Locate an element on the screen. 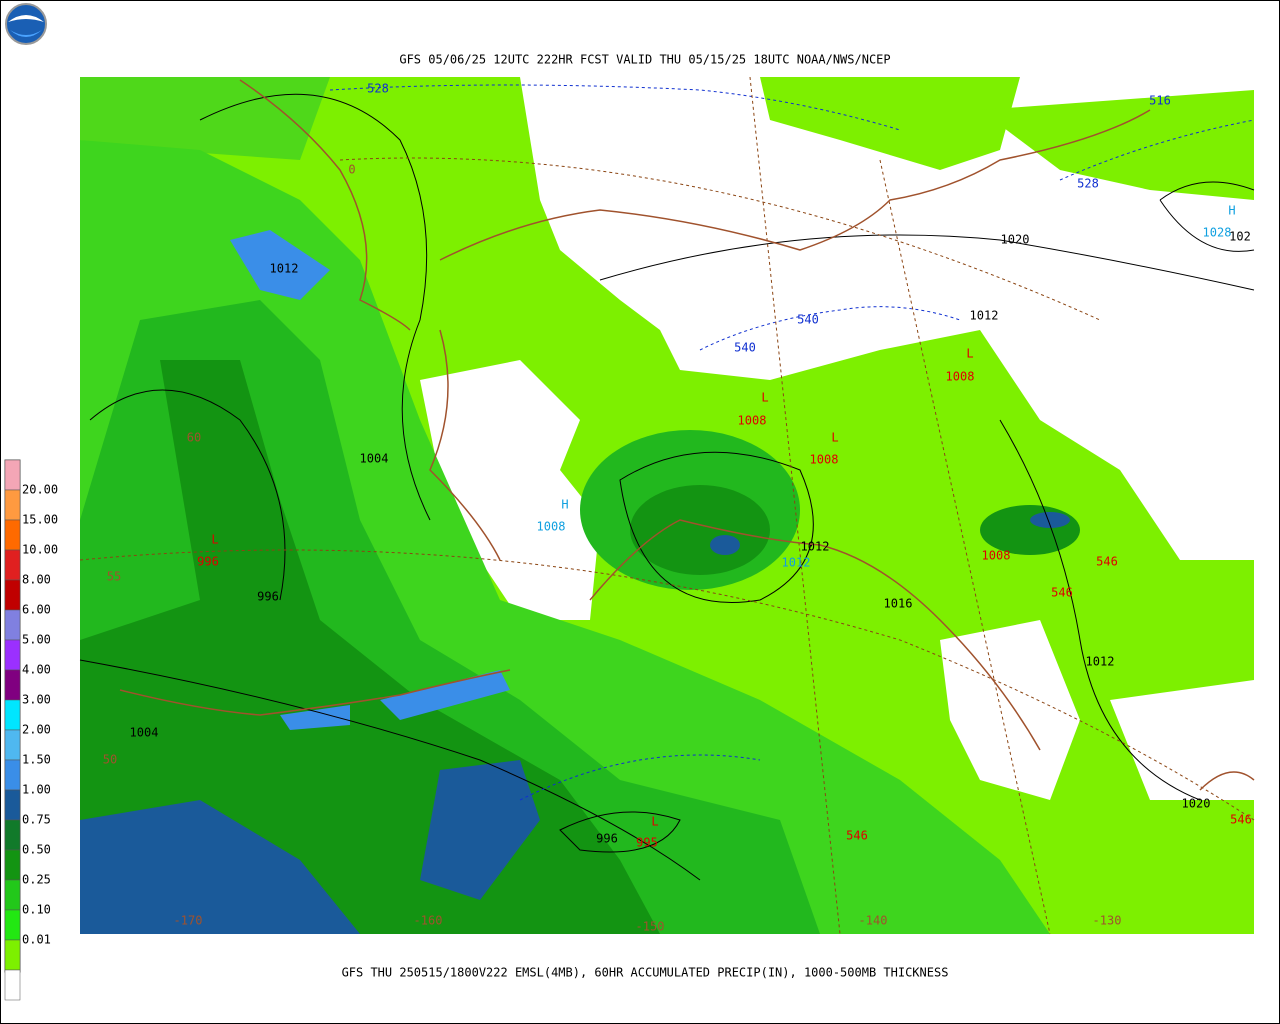 The width and height of the screenshot is (1280, 1024). noaa-logo is located at coordinates (26, 24).